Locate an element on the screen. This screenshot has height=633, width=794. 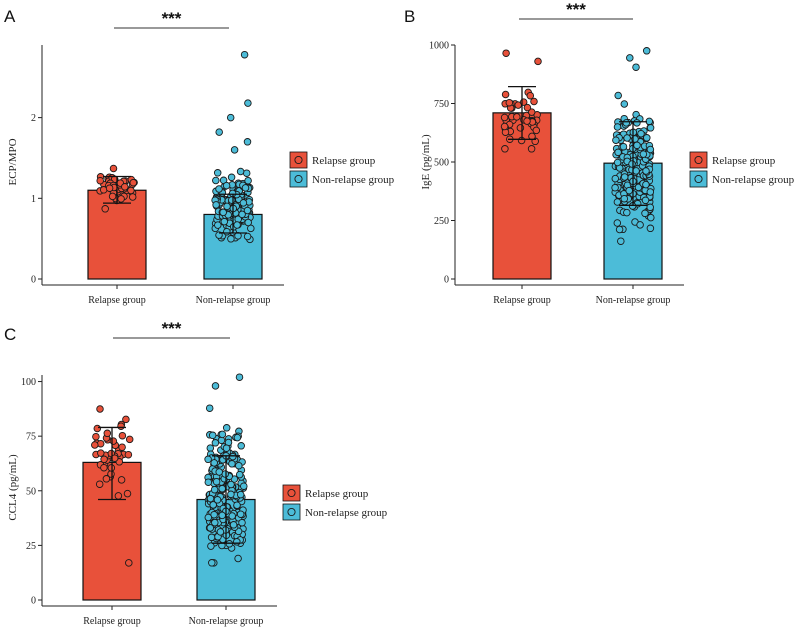
significance-label: *** is located at coordinates (172, 18).